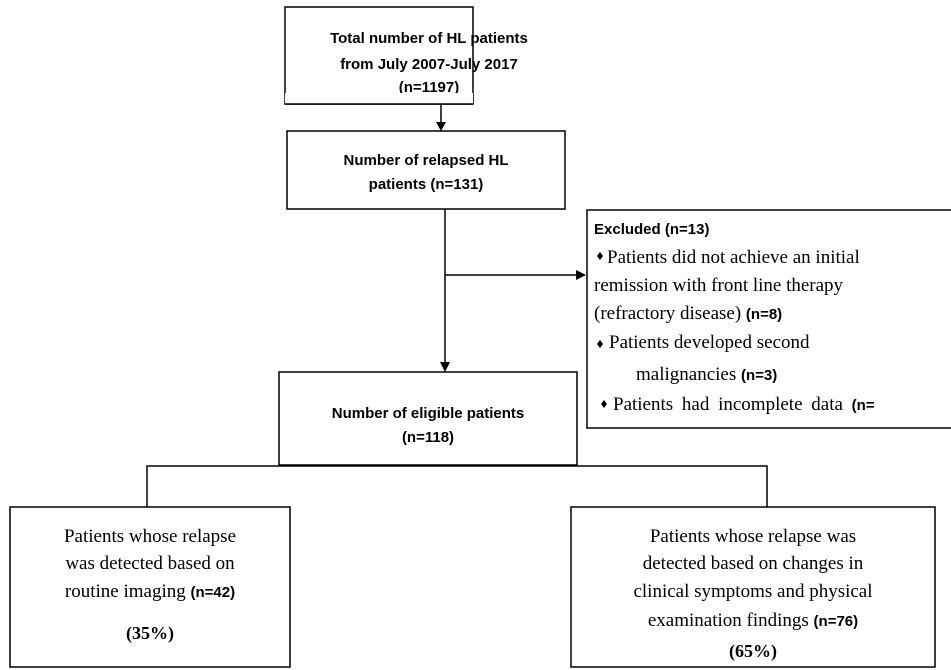  I want to click on excluded-text: (refractory disease) (n=8), so click(688, 313).